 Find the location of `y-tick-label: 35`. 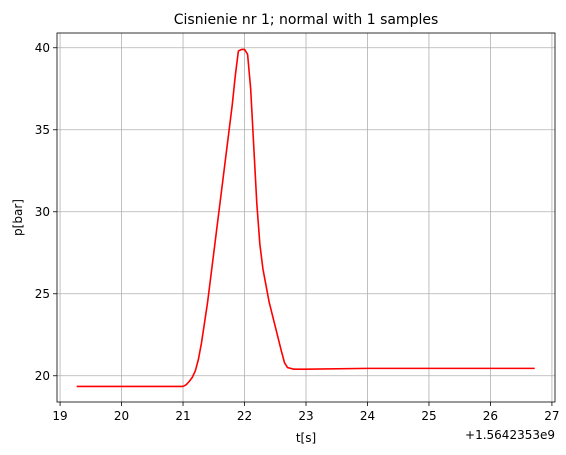

y-tick-label: 35 is located at coordinates (42, 130).